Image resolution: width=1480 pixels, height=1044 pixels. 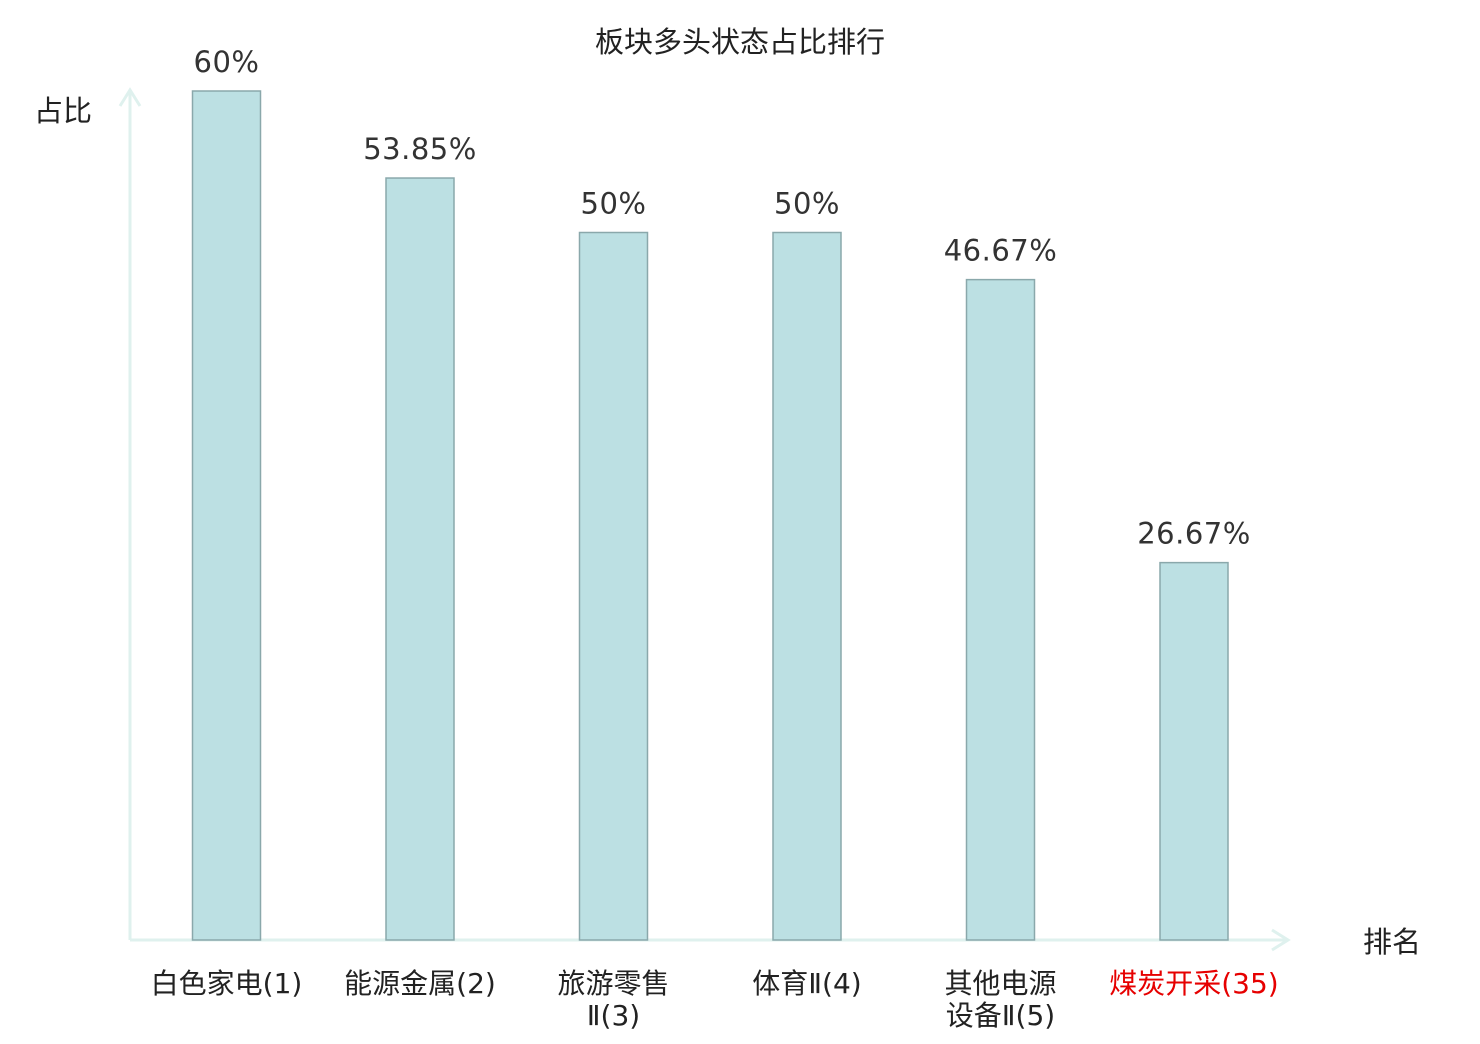 What do you see at coordinates (740, 42) in the screenshot?
I see `chart-title: 板块多头状态占比排行` at bounding box center [740, 42].